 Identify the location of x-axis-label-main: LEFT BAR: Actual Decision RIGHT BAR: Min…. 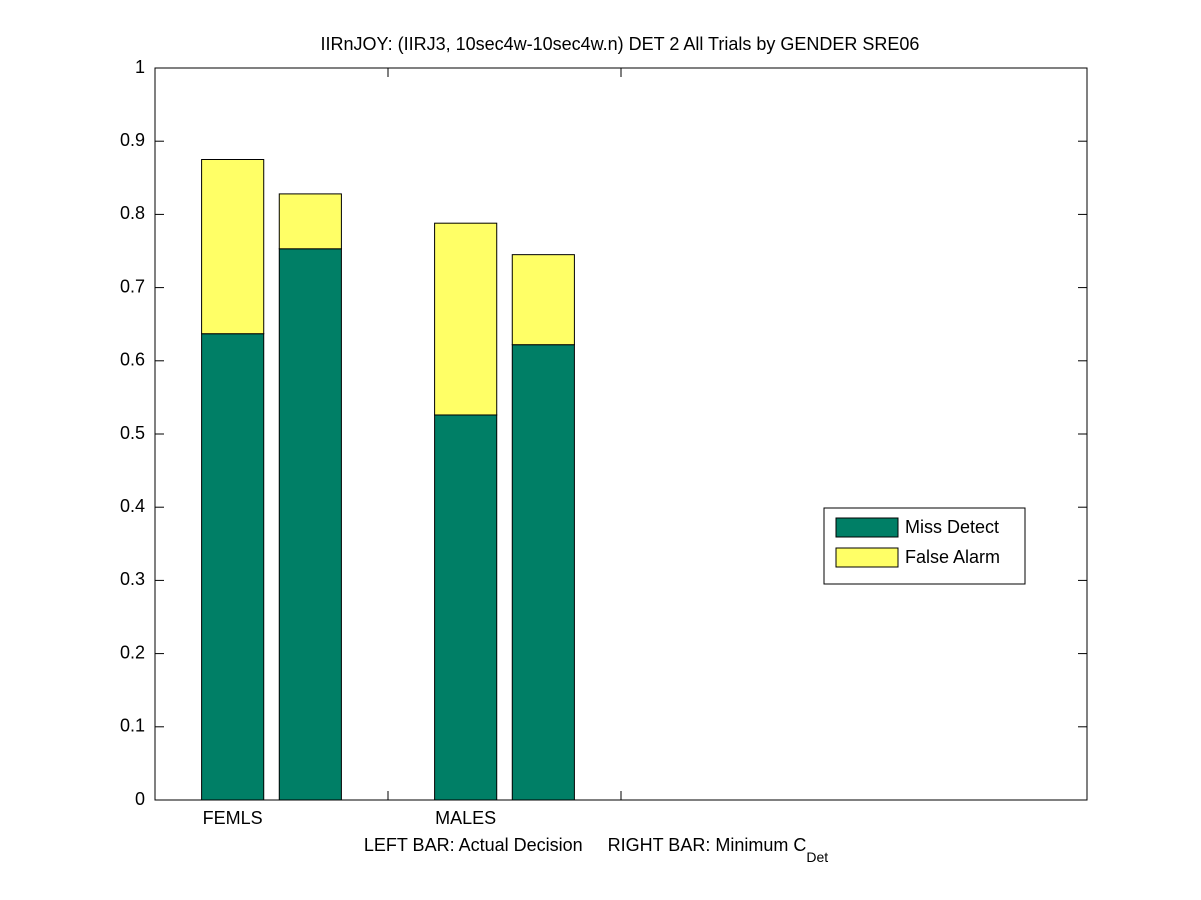
(585, 845).